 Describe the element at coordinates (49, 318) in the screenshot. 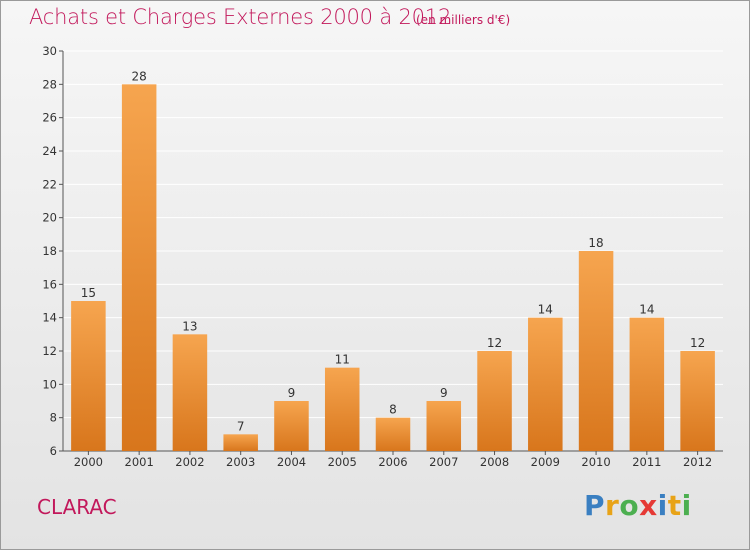

I see `y-tick-label: 14` at that location.